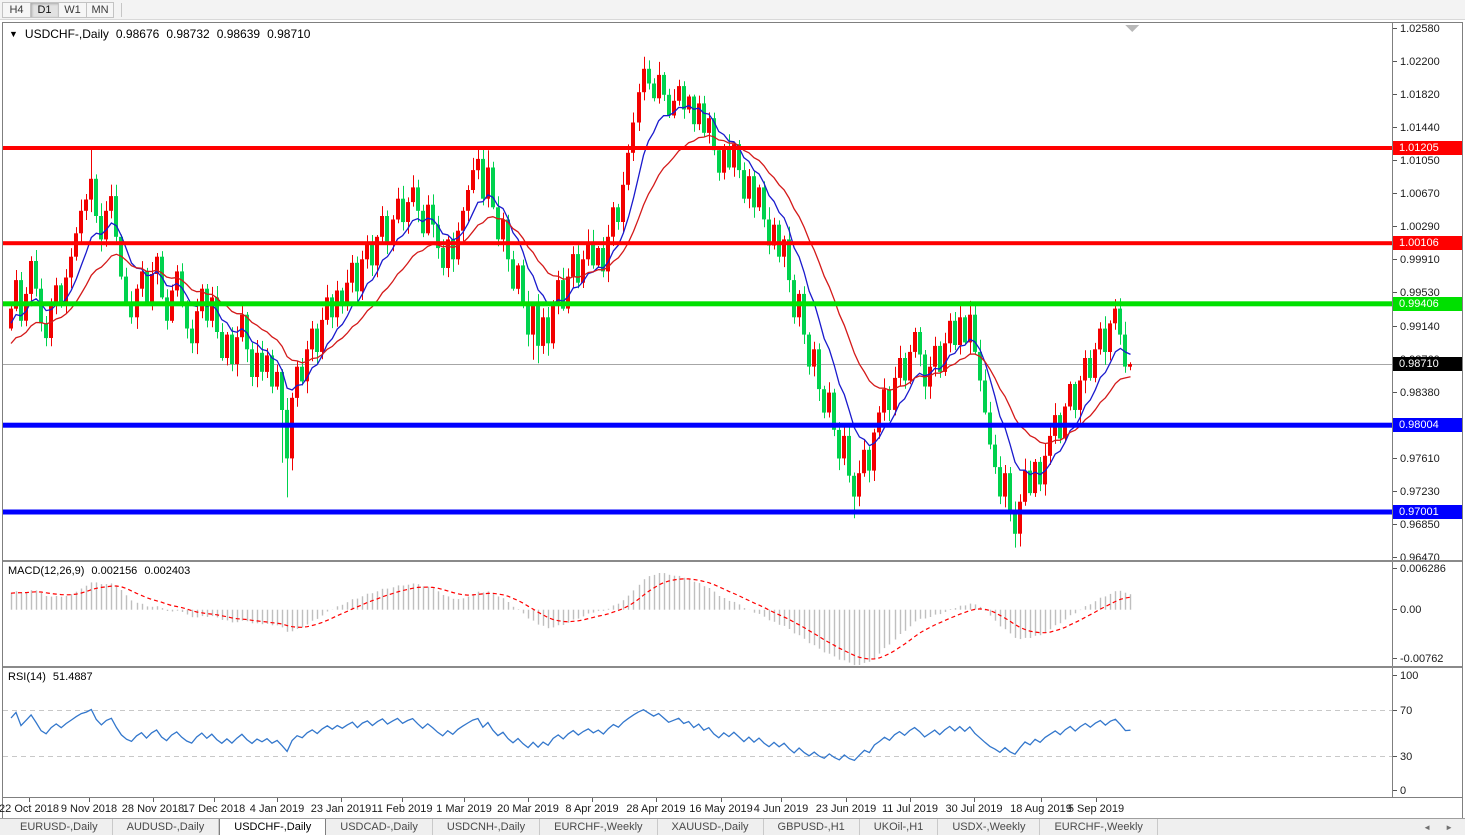  What do you see at coordinates (732, 10) in the screenshot?
I see `timeframe-toolbar: H4 D1 W1 MN` at bounding box center [732, 10].